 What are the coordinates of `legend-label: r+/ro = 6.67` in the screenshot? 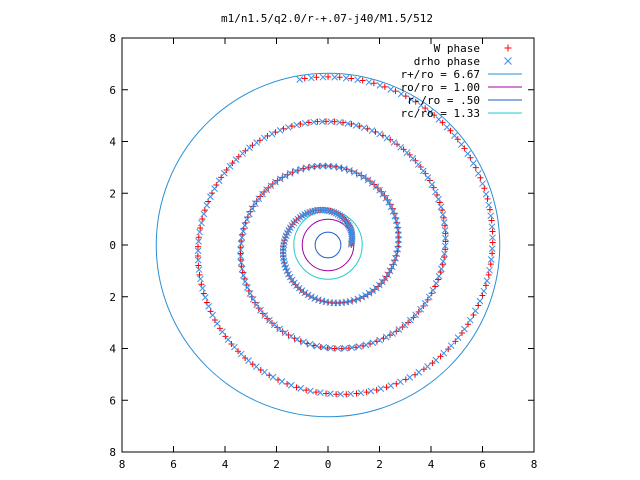 It's located at (440, 74).